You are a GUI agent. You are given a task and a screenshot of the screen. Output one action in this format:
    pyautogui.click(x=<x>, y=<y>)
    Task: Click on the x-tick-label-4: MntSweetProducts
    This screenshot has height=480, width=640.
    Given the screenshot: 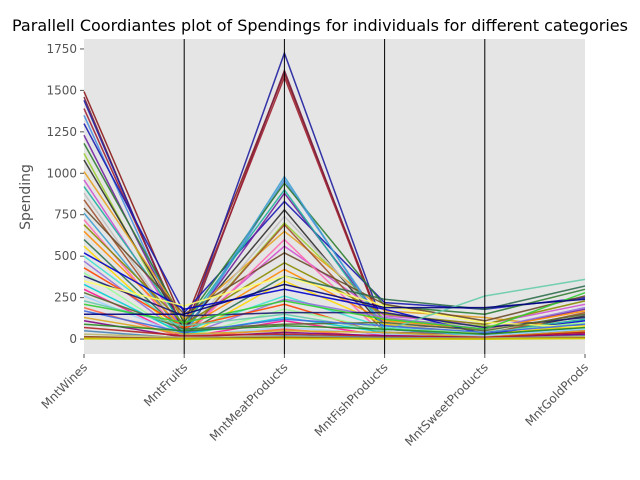 What is the action you would take?
    pyautogui.click(x=446, y=404)
    